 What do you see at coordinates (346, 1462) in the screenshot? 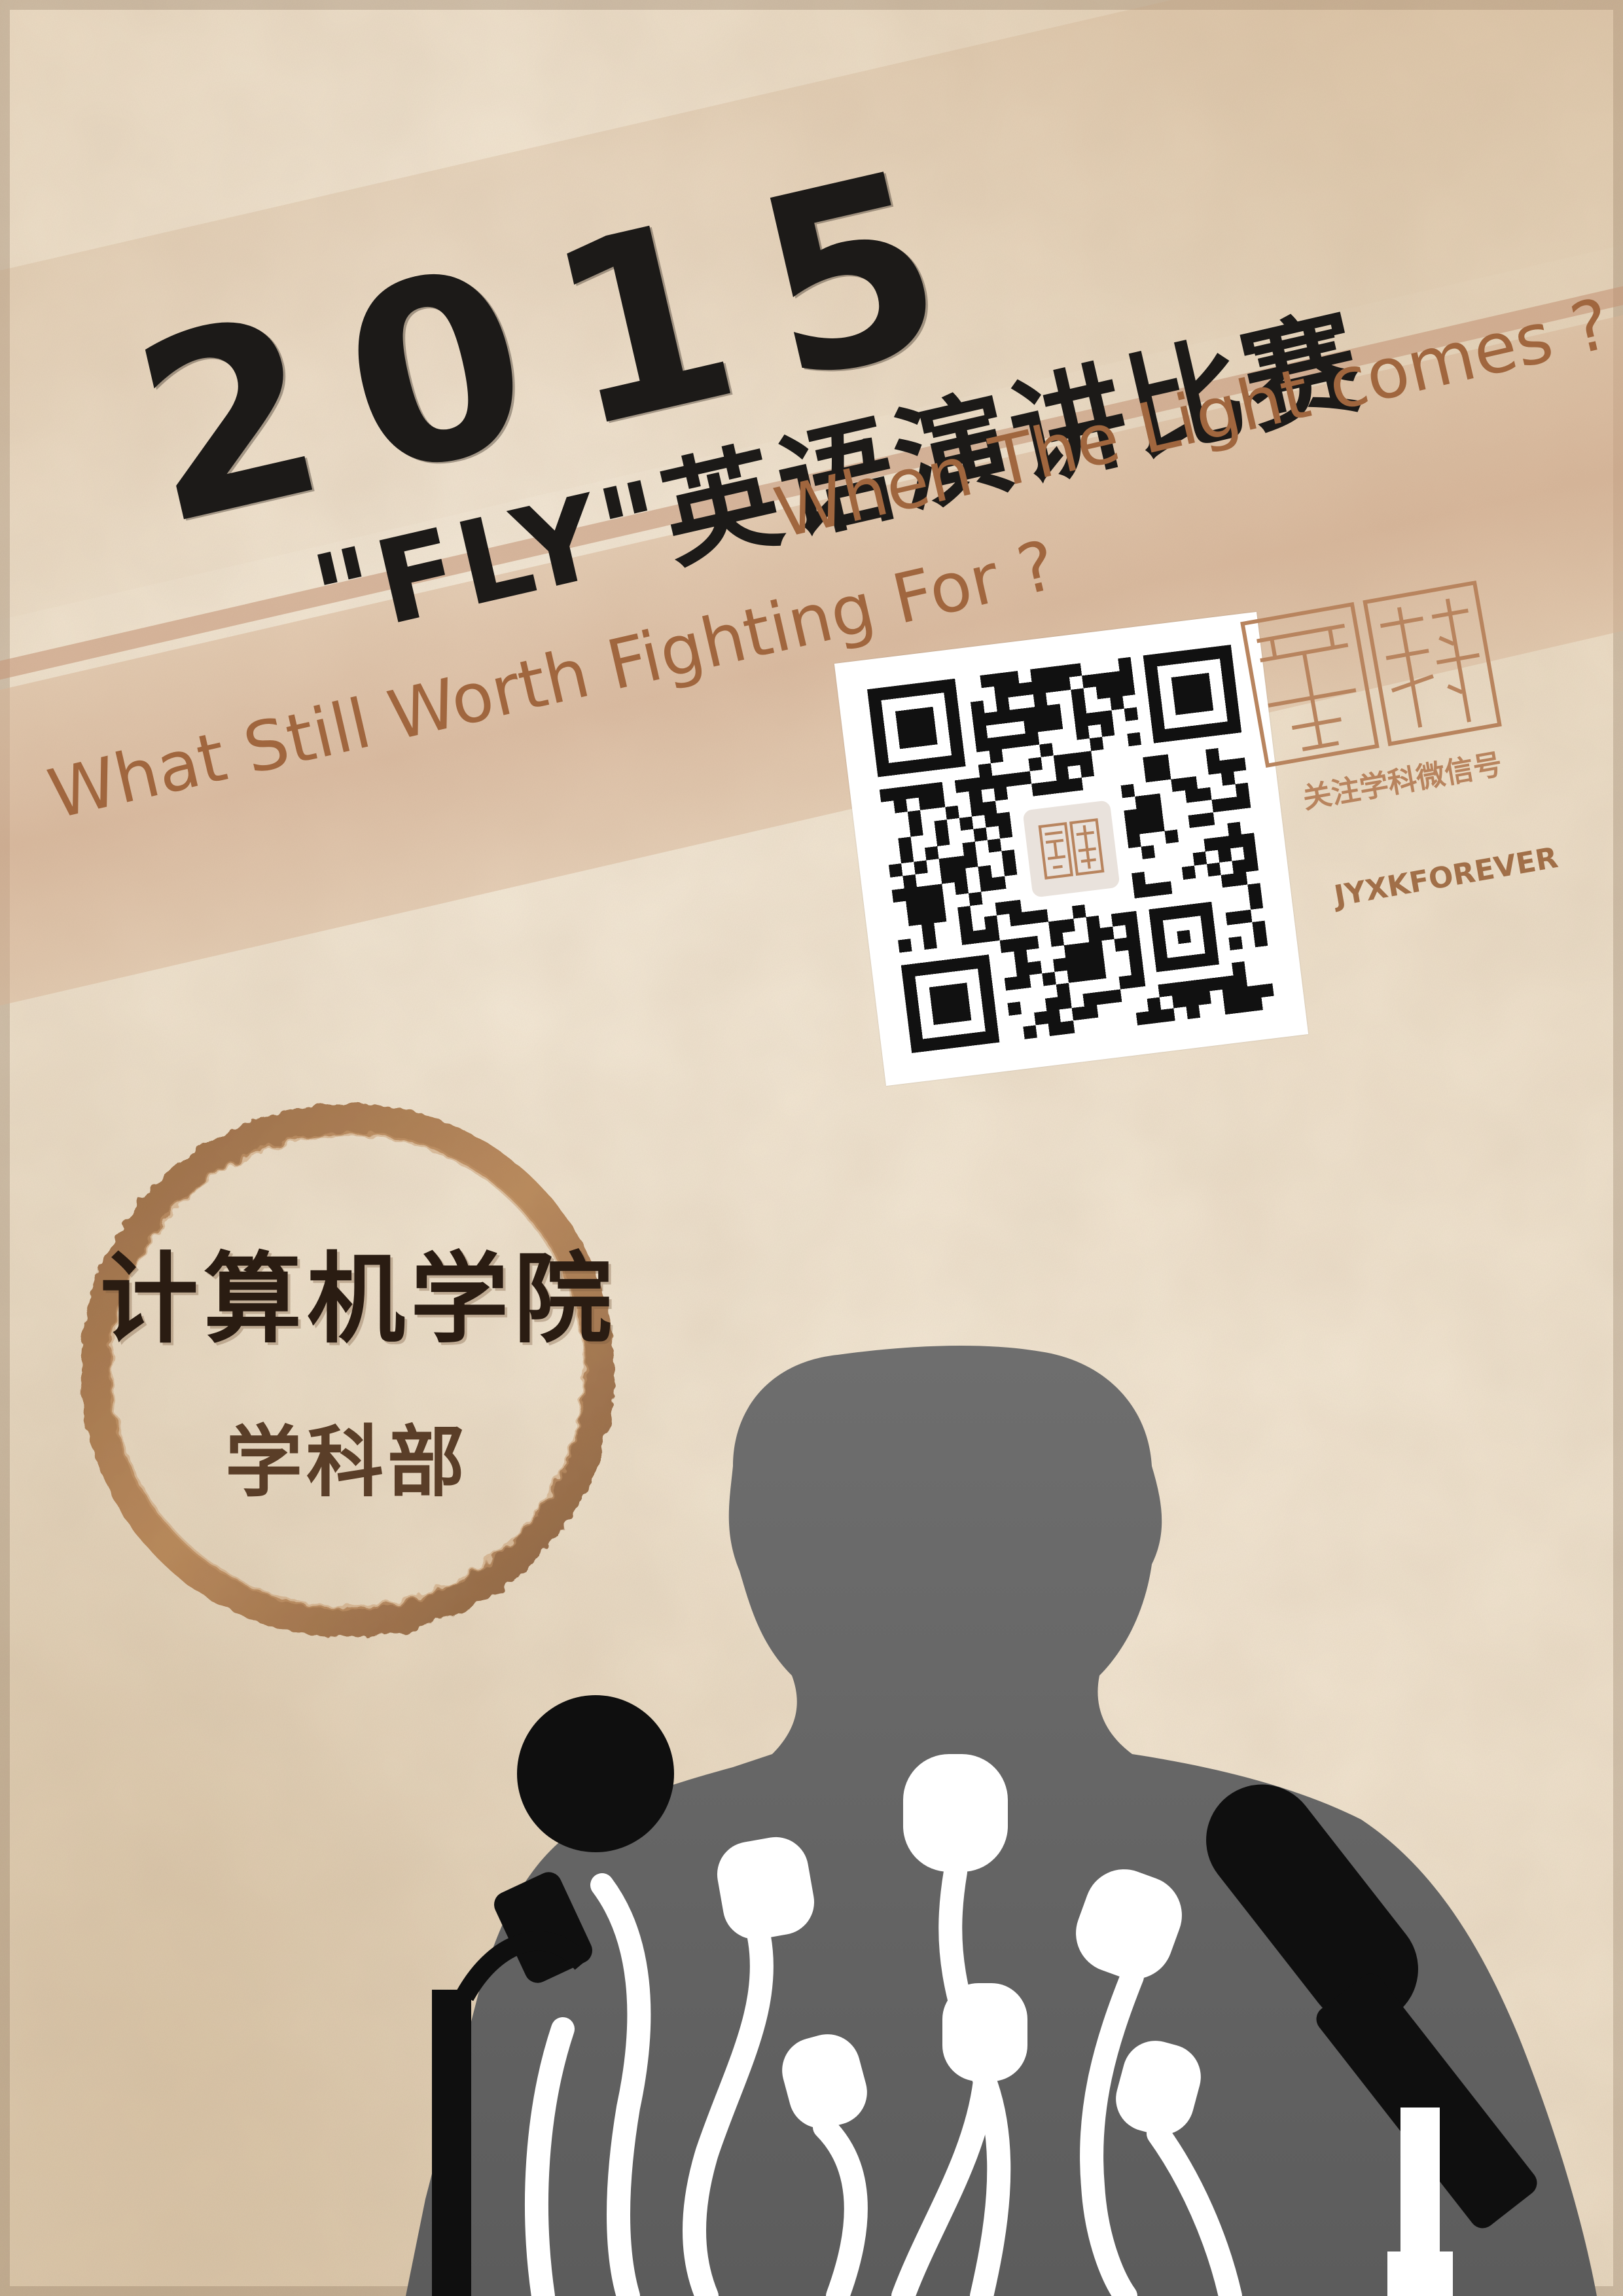
I see `department-name: 学科部` at bounding box center [346, 1462].